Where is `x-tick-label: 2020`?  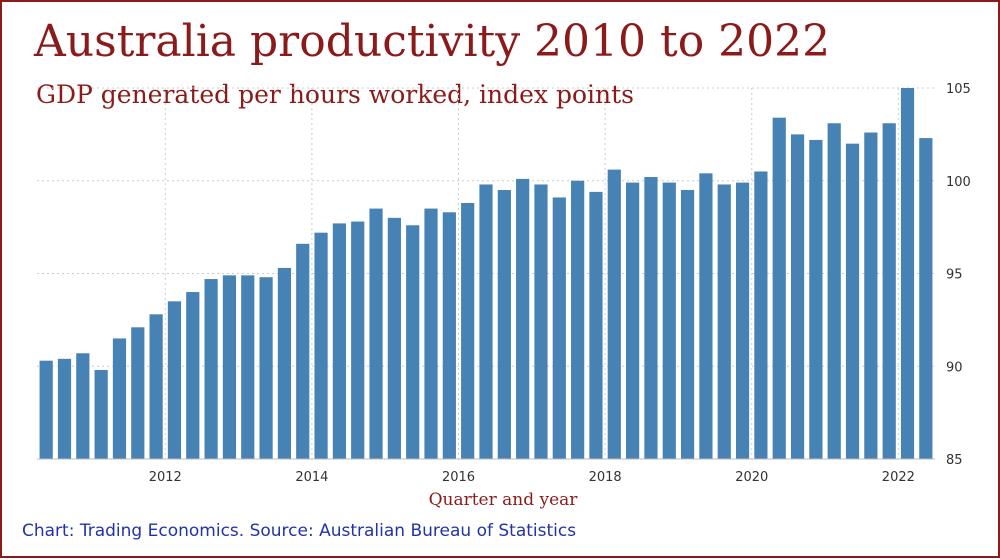 x-tick-label: 2020 is located at coordinates (751, 477).